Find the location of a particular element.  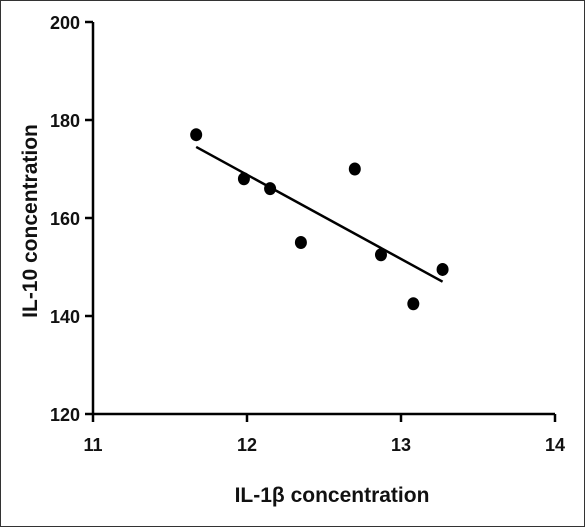

y-tick-label: 180 is located at coordinates (65, 121).